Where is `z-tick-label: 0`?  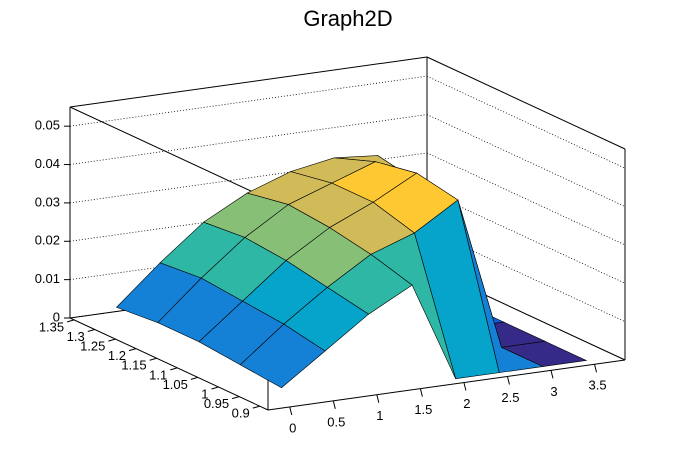
z-tick-label: 0 is located at coordinates (56, 316).